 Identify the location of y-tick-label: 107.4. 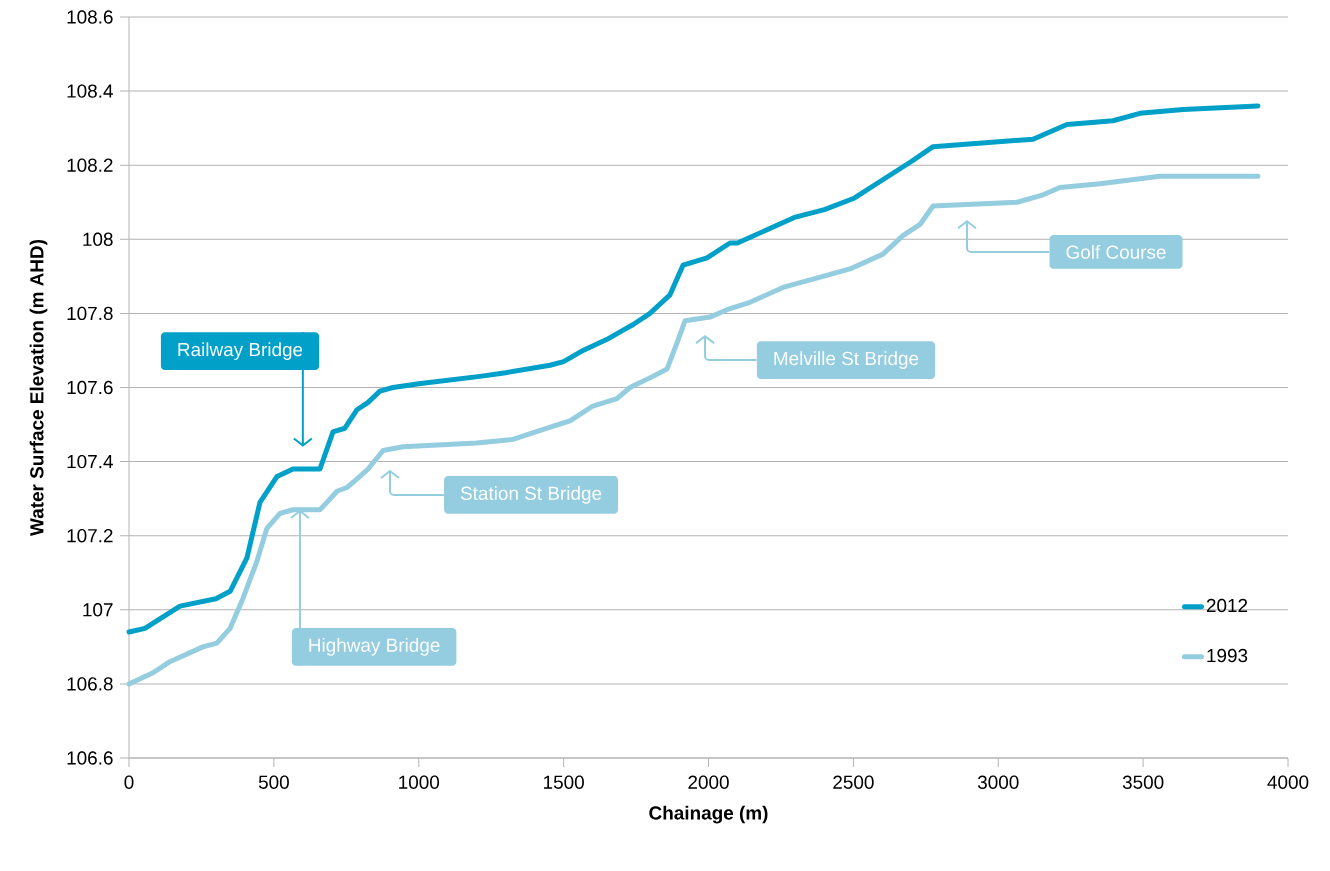
(90, 461).